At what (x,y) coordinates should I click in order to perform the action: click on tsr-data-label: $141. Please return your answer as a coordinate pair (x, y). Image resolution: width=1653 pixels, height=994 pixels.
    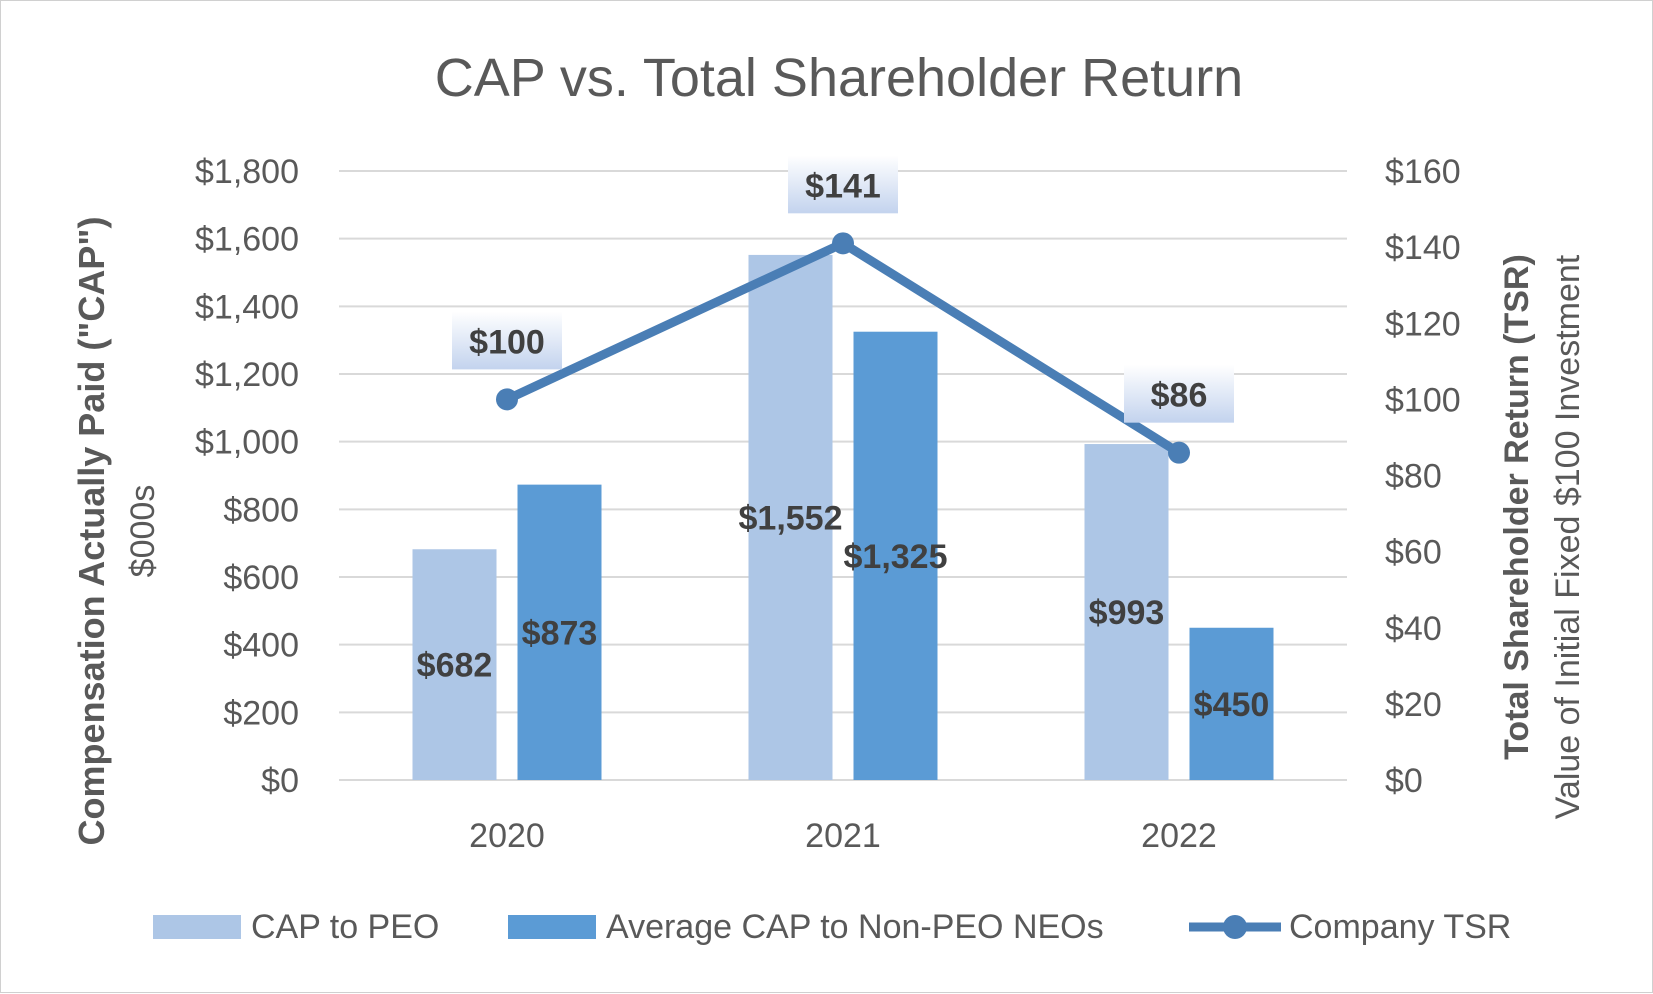
    Looking at the image, I should click on (843, 186).